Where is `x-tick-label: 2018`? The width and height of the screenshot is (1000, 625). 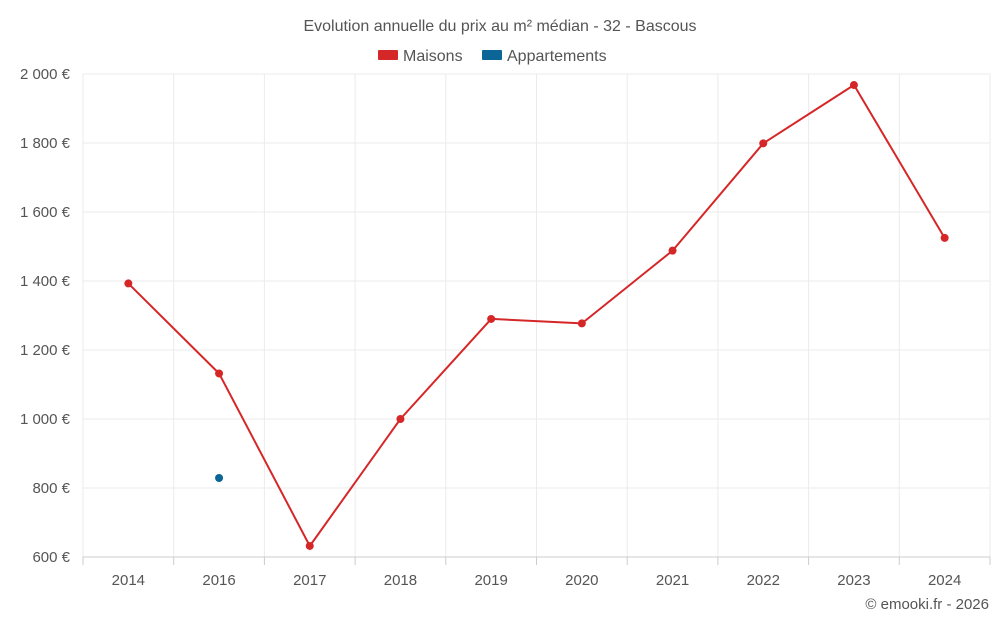
x-tick-label: 2018 is located at coordinates (400, 580).